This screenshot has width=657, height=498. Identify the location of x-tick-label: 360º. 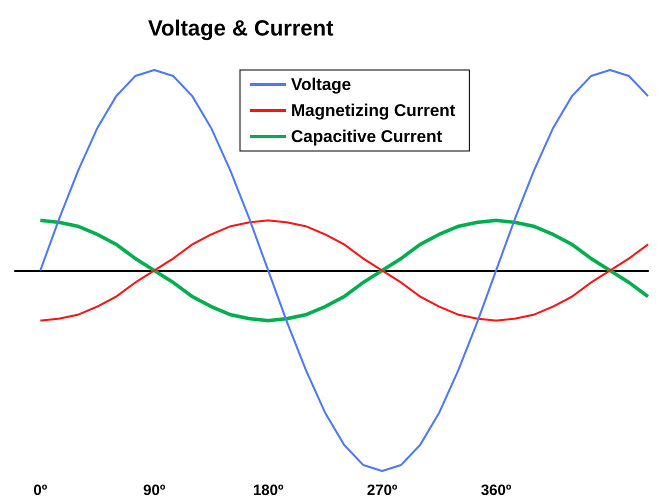
(496, 490).